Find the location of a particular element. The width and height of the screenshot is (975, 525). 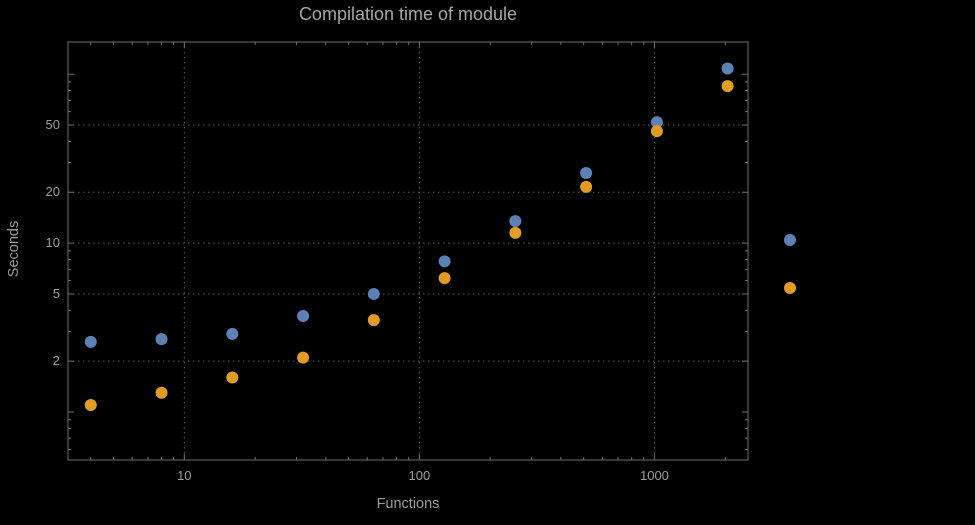

x-axis-label: Functions is located at coordinates (408, 504).